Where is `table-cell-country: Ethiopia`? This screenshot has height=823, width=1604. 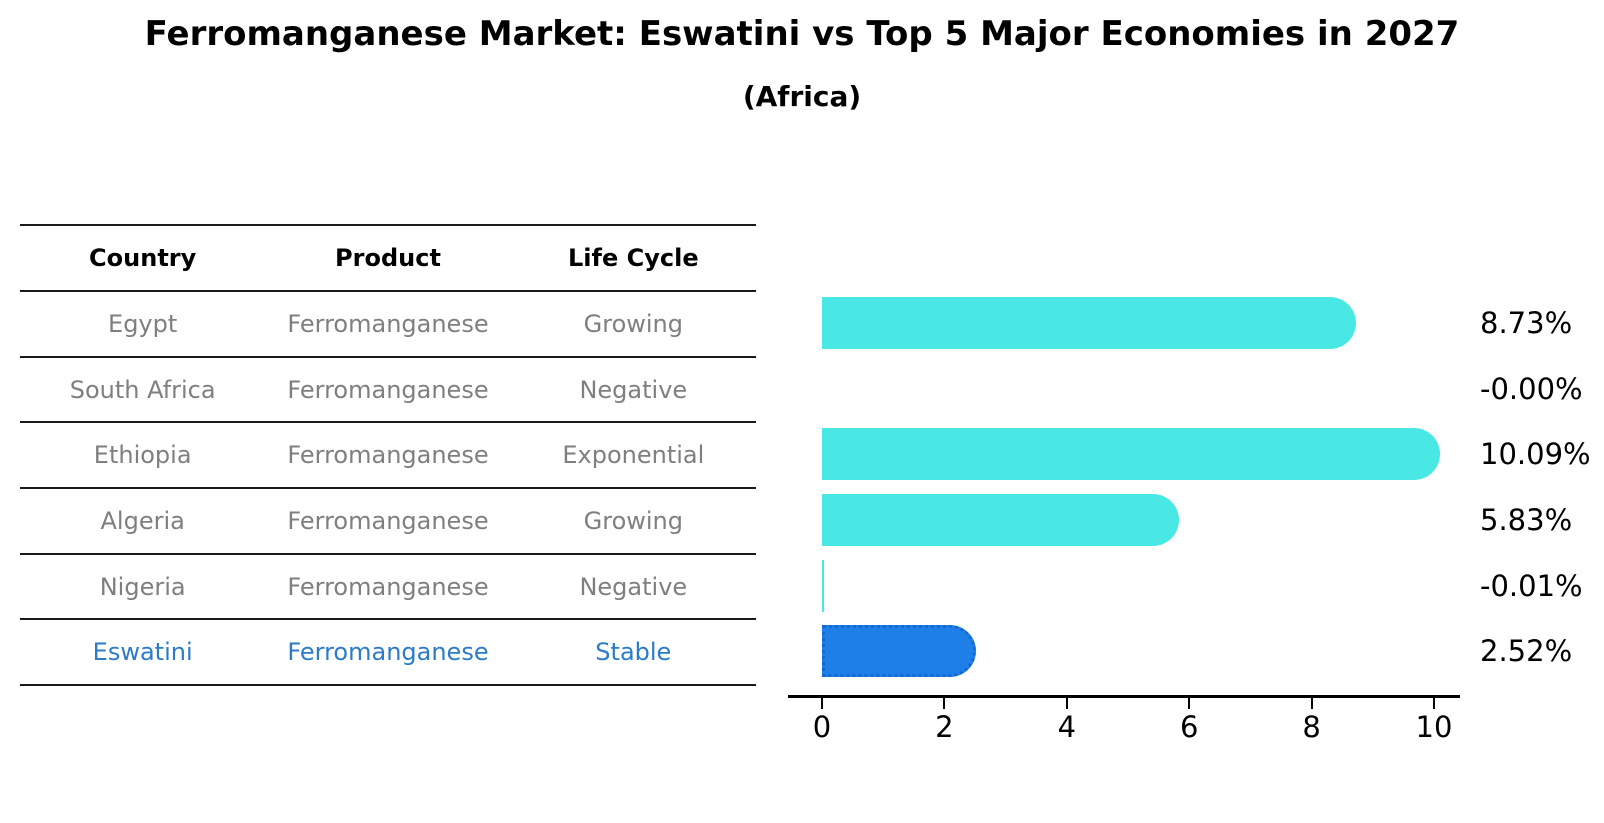
table-cell-country: Ethiopia is located at coordinates (142, 455).